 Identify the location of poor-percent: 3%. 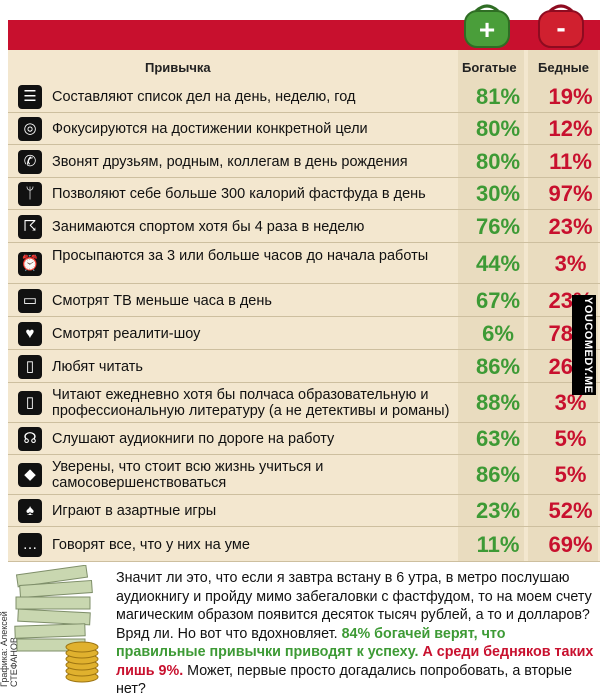
(570, 263).